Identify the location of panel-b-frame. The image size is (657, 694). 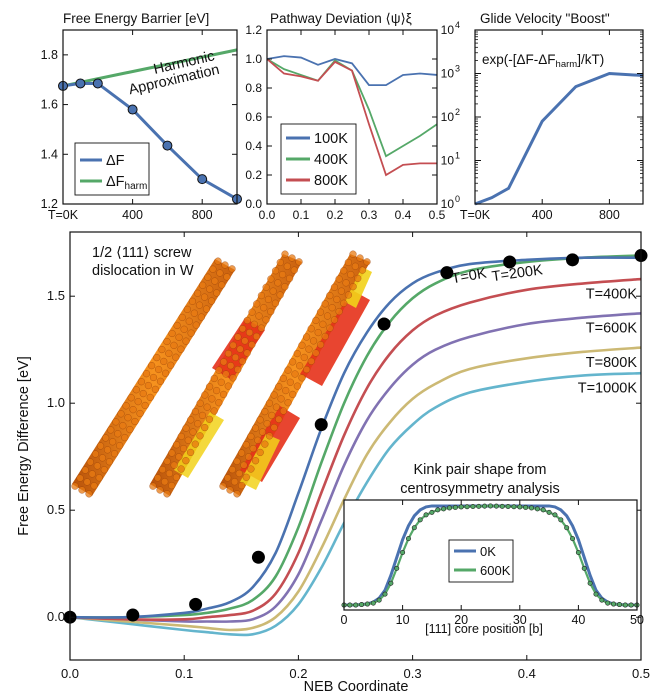
(352, 117).